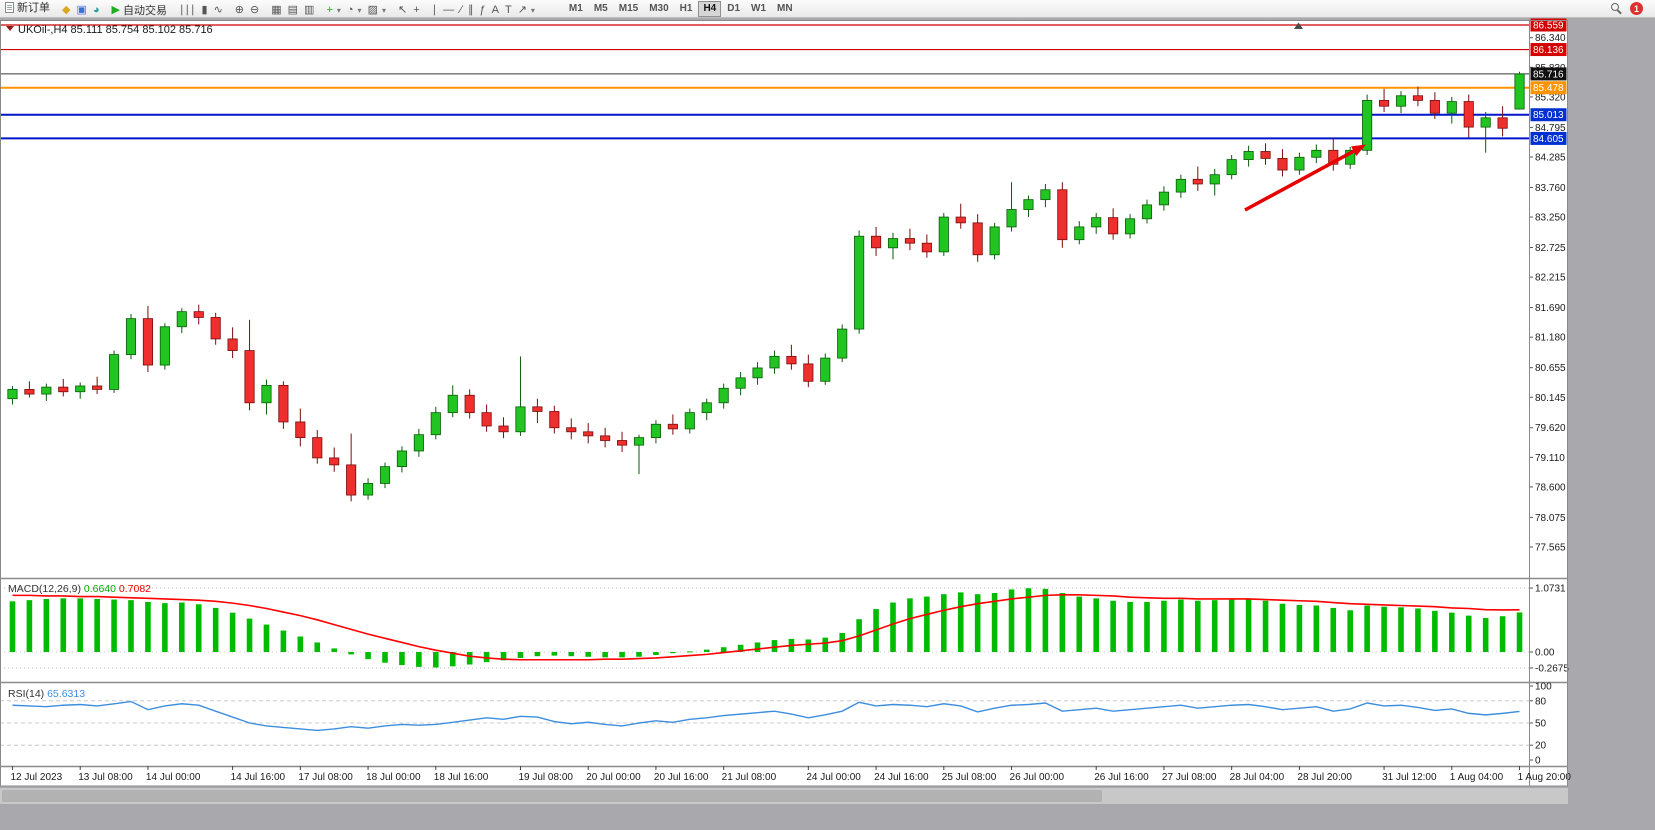 This screenshot has width=1655, height=830. Describe the element at coordinates (686, 8) in the screenshot. I see `timeframe-h1-button: H1` at that location.